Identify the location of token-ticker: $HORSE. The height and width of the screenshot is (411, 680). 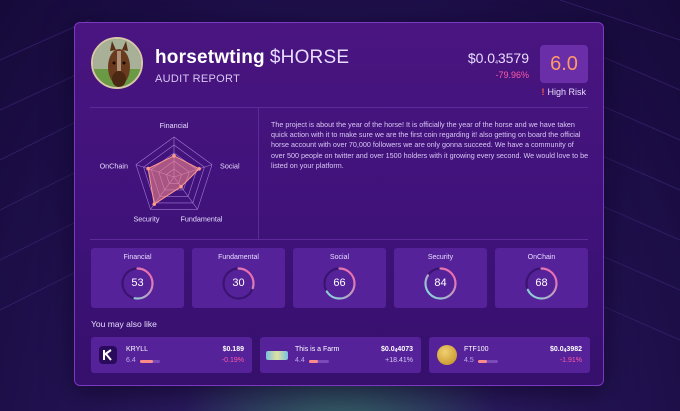
(309, 57).